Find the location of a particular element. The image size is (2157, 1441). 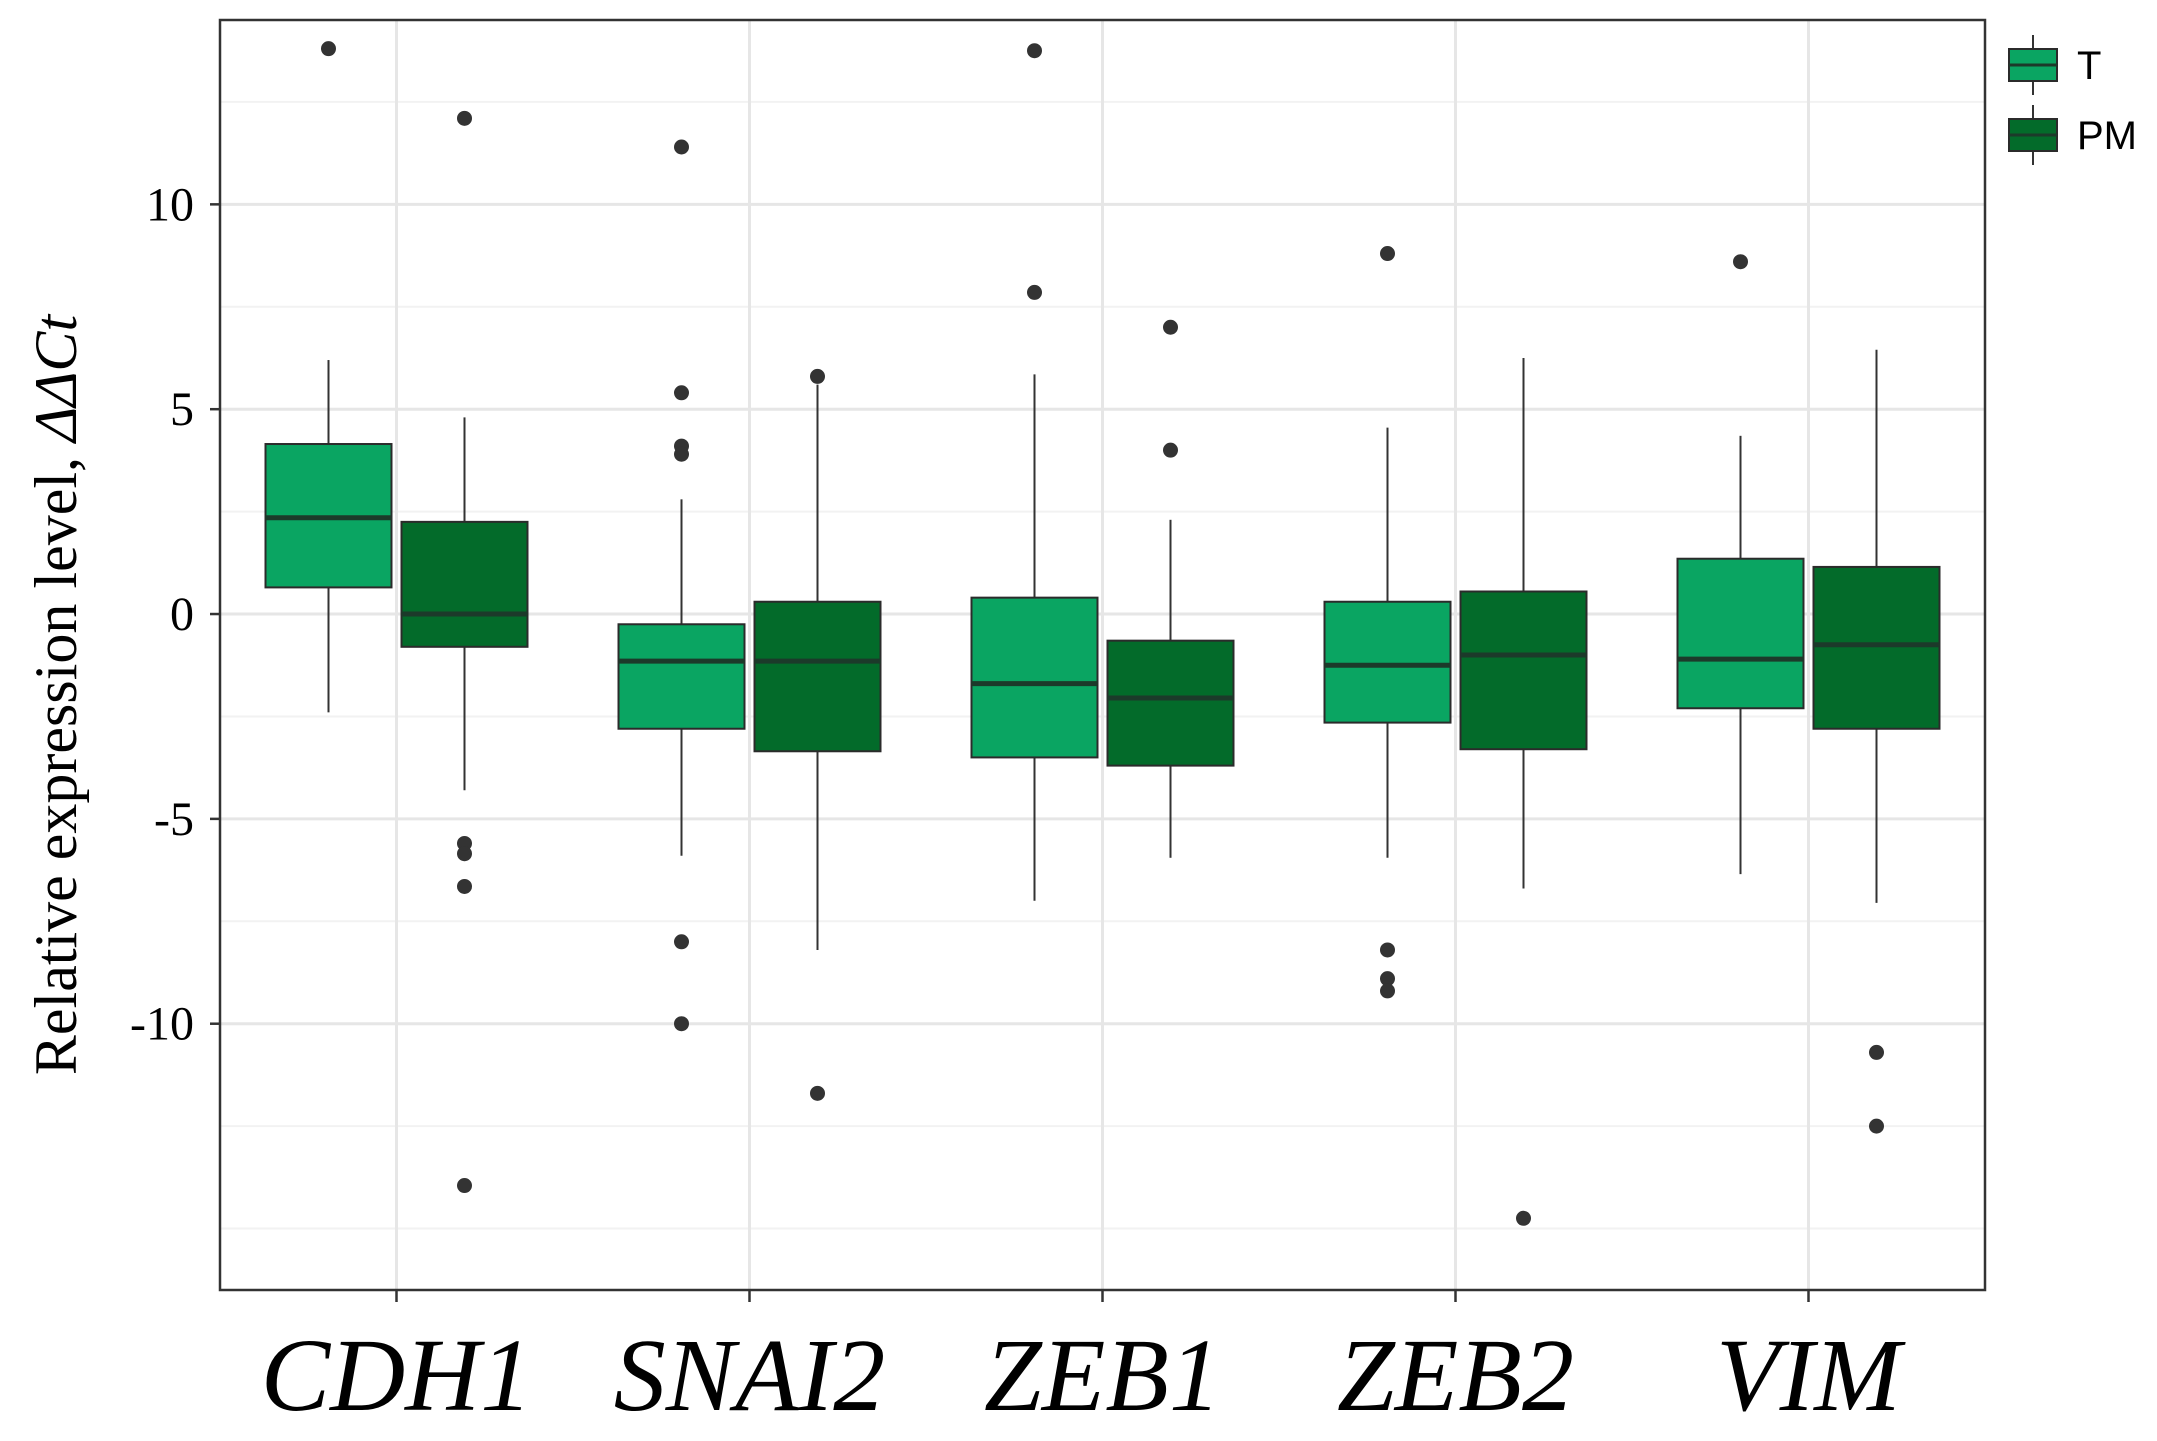

x-tick-label: SNAI2 is located at coordinates (750, 1375).